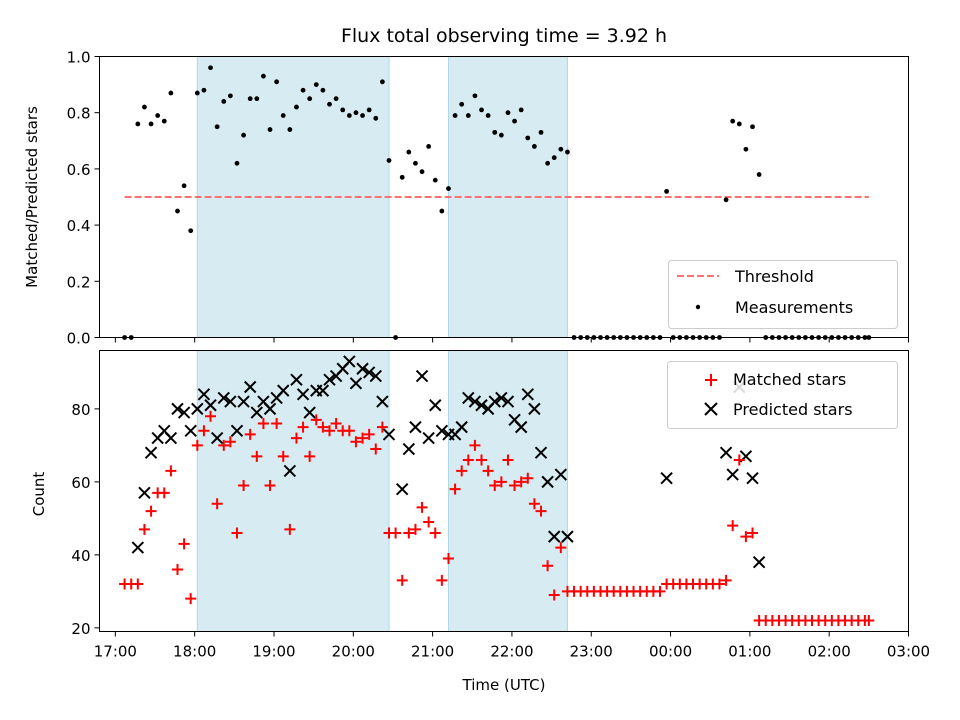 This screenshot has height=720, width=960. What do you see at coordinates (507, 491) in the screenshot?
I see `shaded-interval` at bounding box center [507, 491].